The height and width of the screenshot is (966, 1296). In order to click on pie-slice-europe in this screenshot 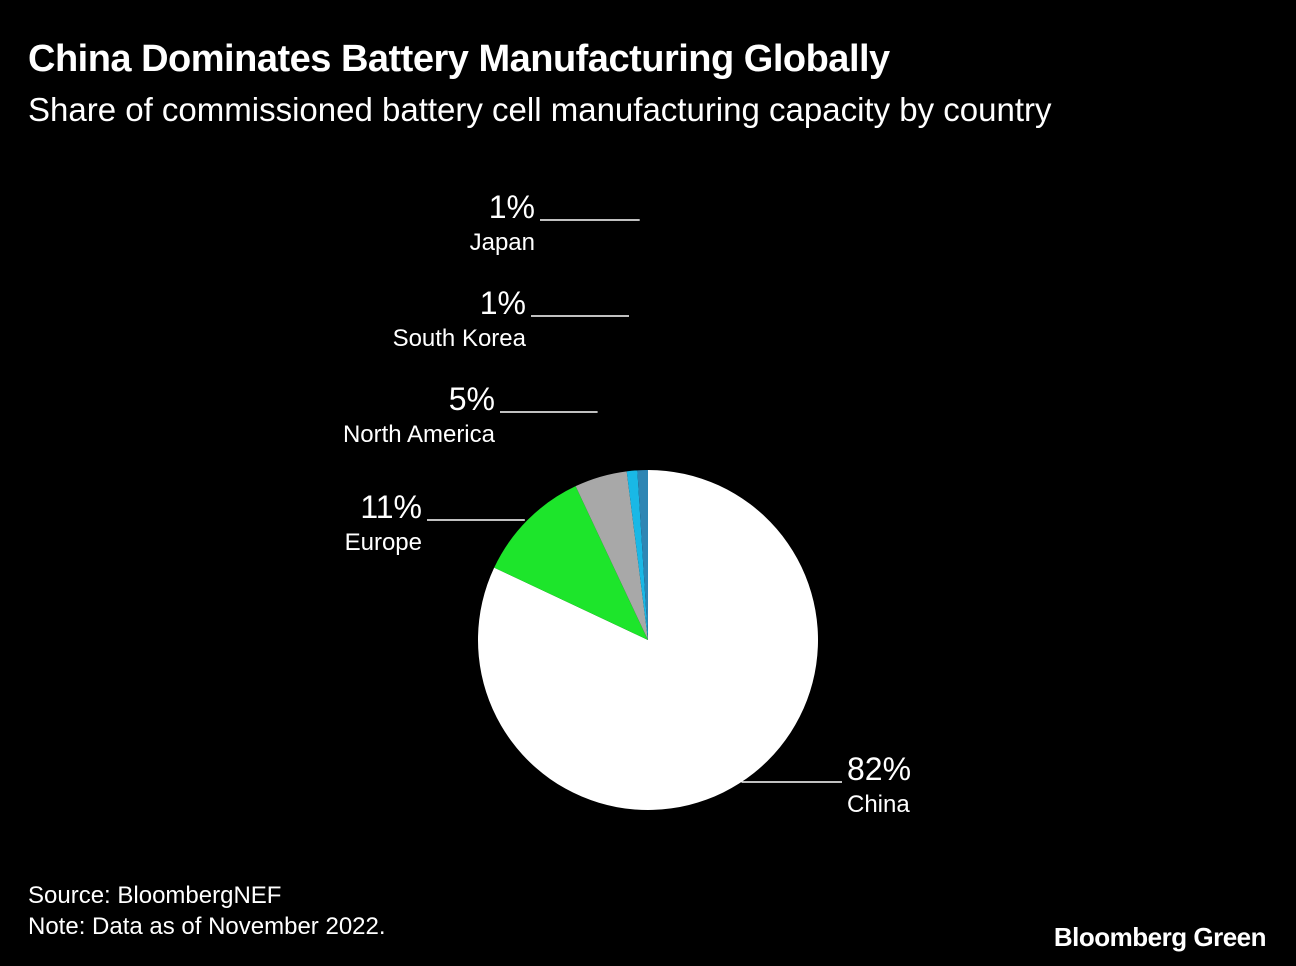, I will do `click(571, 563)`.